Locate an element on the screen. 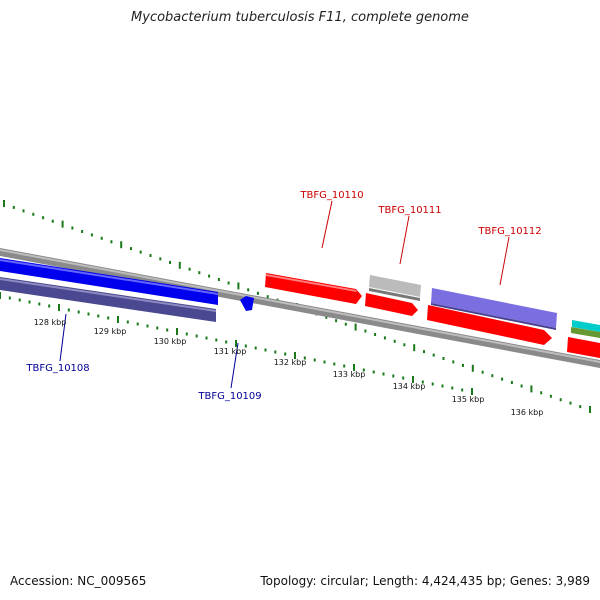 The height and width of the screenshot is (600, 600). gene-bar-blue is located at coordinates (109, 281).